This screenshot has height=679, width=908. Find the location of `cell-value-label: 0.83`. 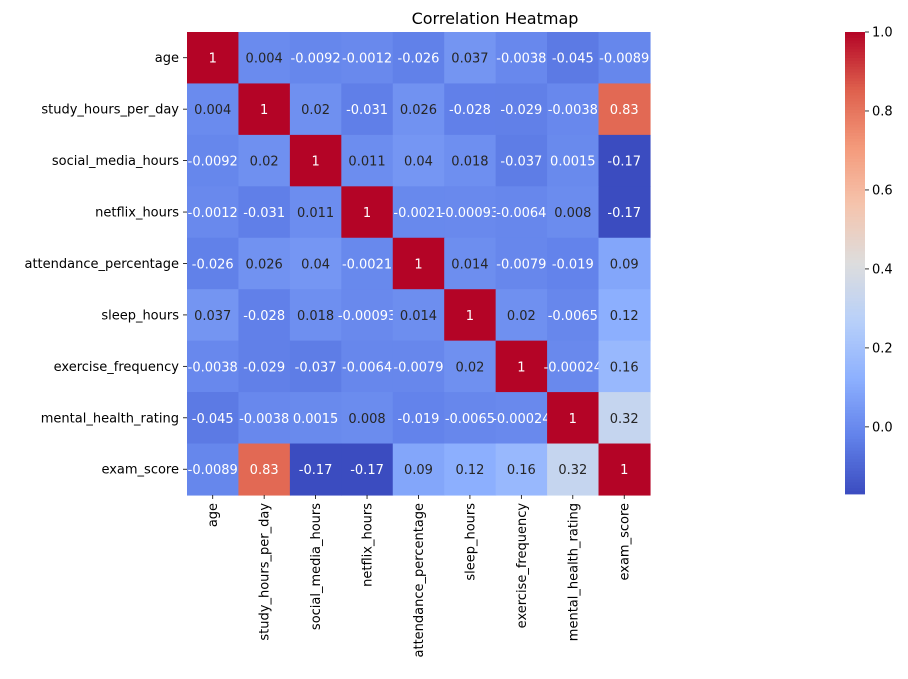

cell-value-label: 0.83 is located at coordinates (264, 470).